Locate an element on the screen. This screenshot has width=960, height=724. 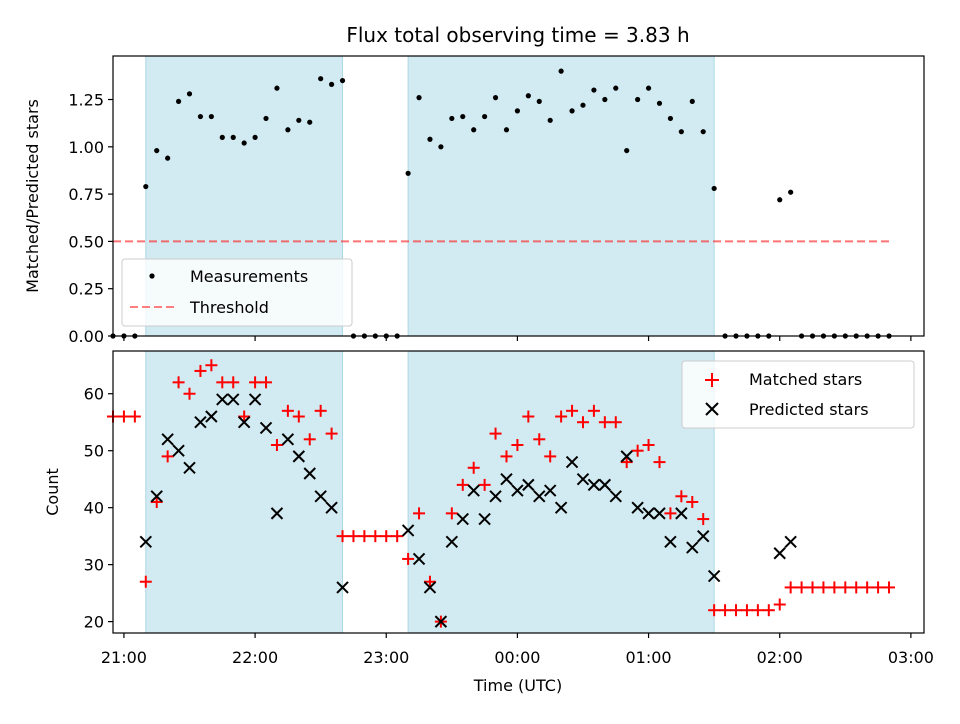
legend-matched-label: Matched stars is located at coordinates (805, 379).